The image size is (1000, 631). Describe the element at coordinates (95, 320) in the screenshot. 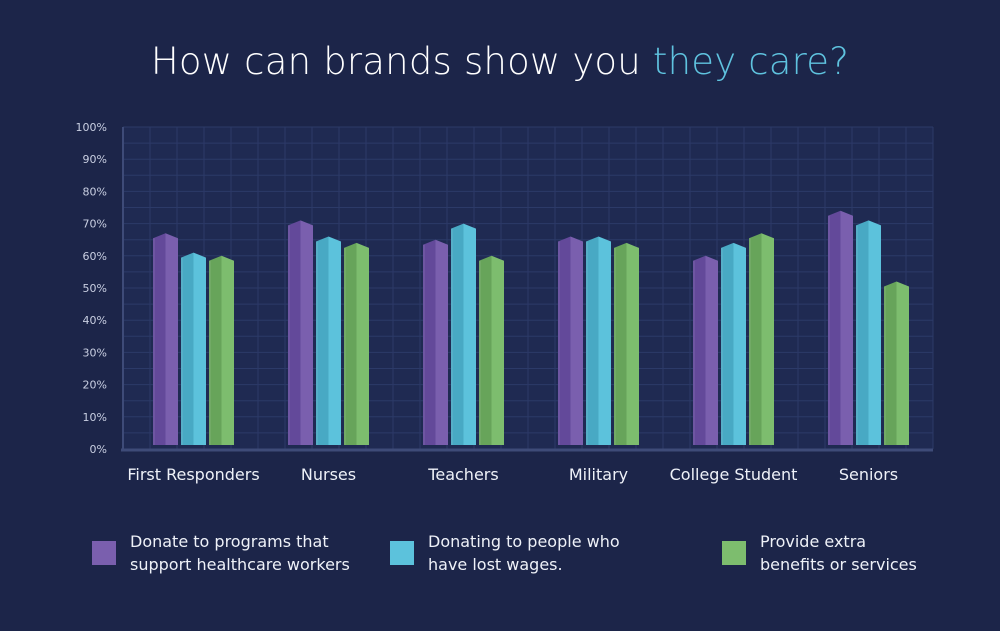

I see `y-tick-label: 40%` at that location.